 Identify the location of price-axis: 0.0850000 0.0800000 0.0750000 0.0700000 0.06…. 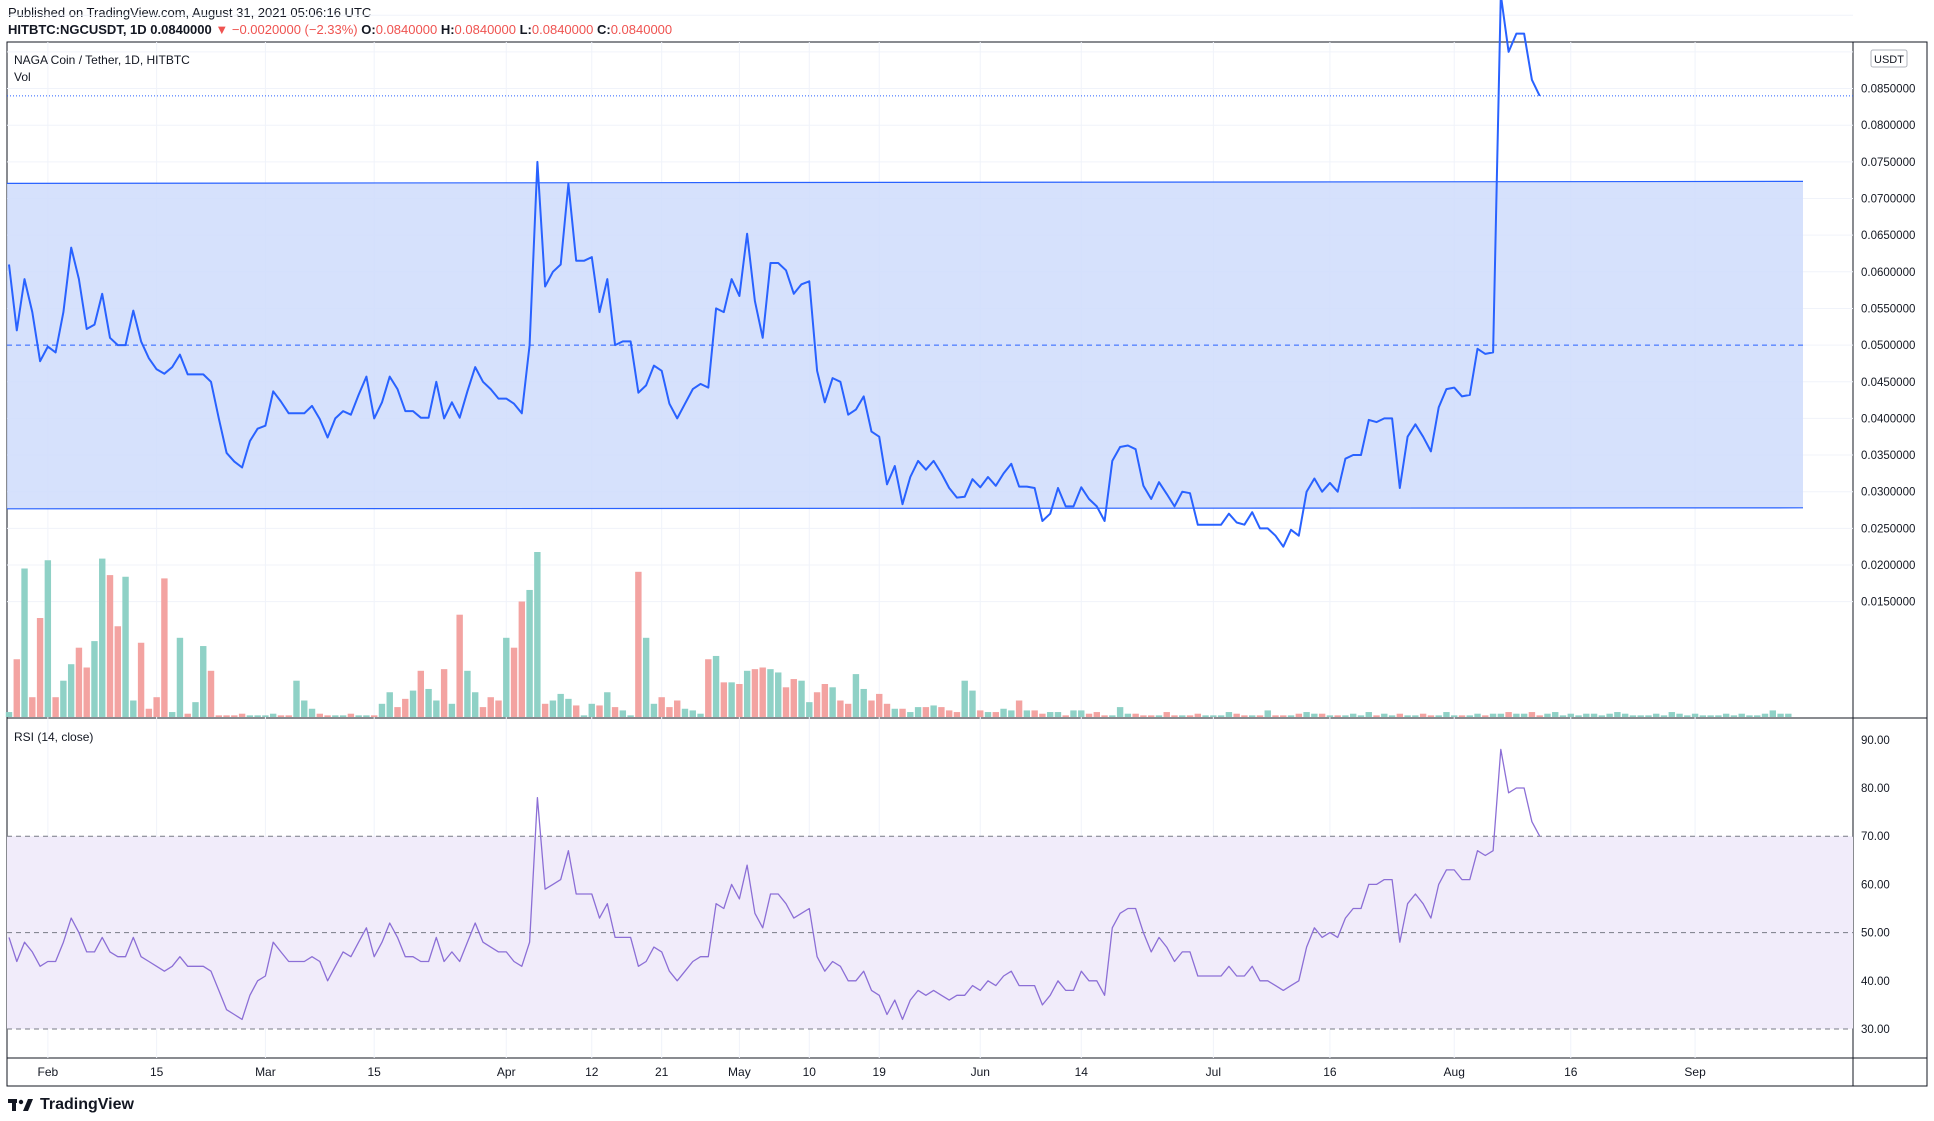
(1888, 346).